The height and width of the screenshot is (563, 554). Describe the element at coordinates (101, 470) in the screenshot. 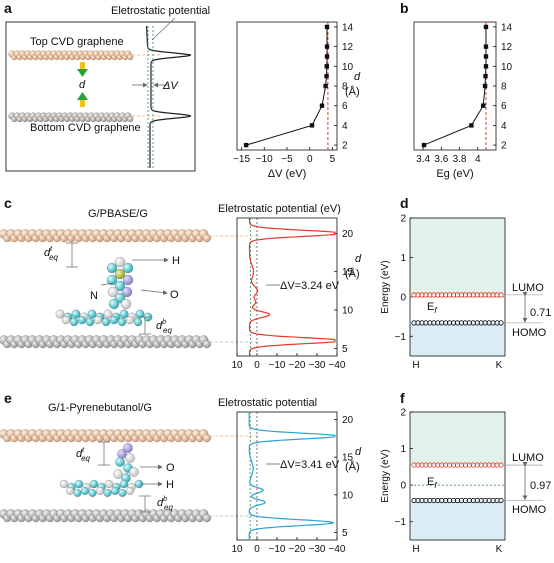

I see `pyrenebutanol-molecule` at that location.